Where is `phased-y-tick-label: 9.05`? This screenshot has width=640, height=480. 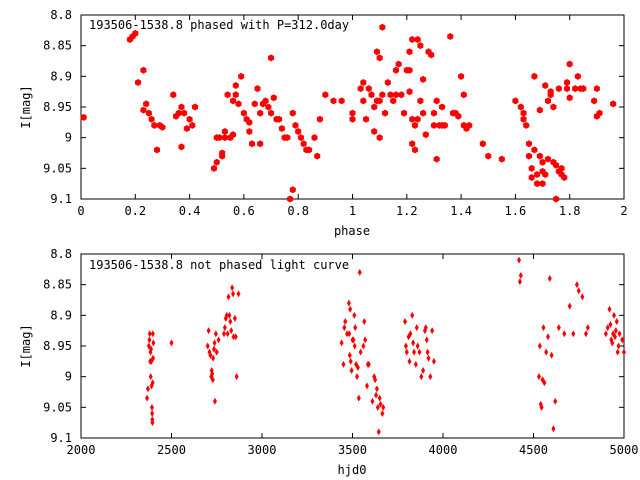 phased-y-tick-label: 9.05 is located at coordinates (57, 168).